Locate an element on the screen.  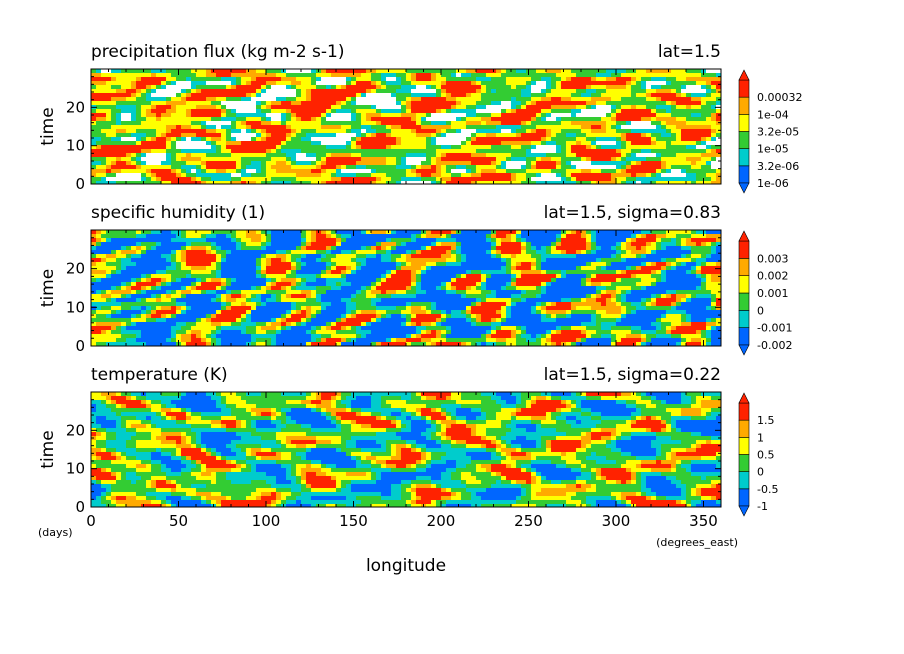
x-unit-label: (degrees_east) is located at coordinates (697, 542).